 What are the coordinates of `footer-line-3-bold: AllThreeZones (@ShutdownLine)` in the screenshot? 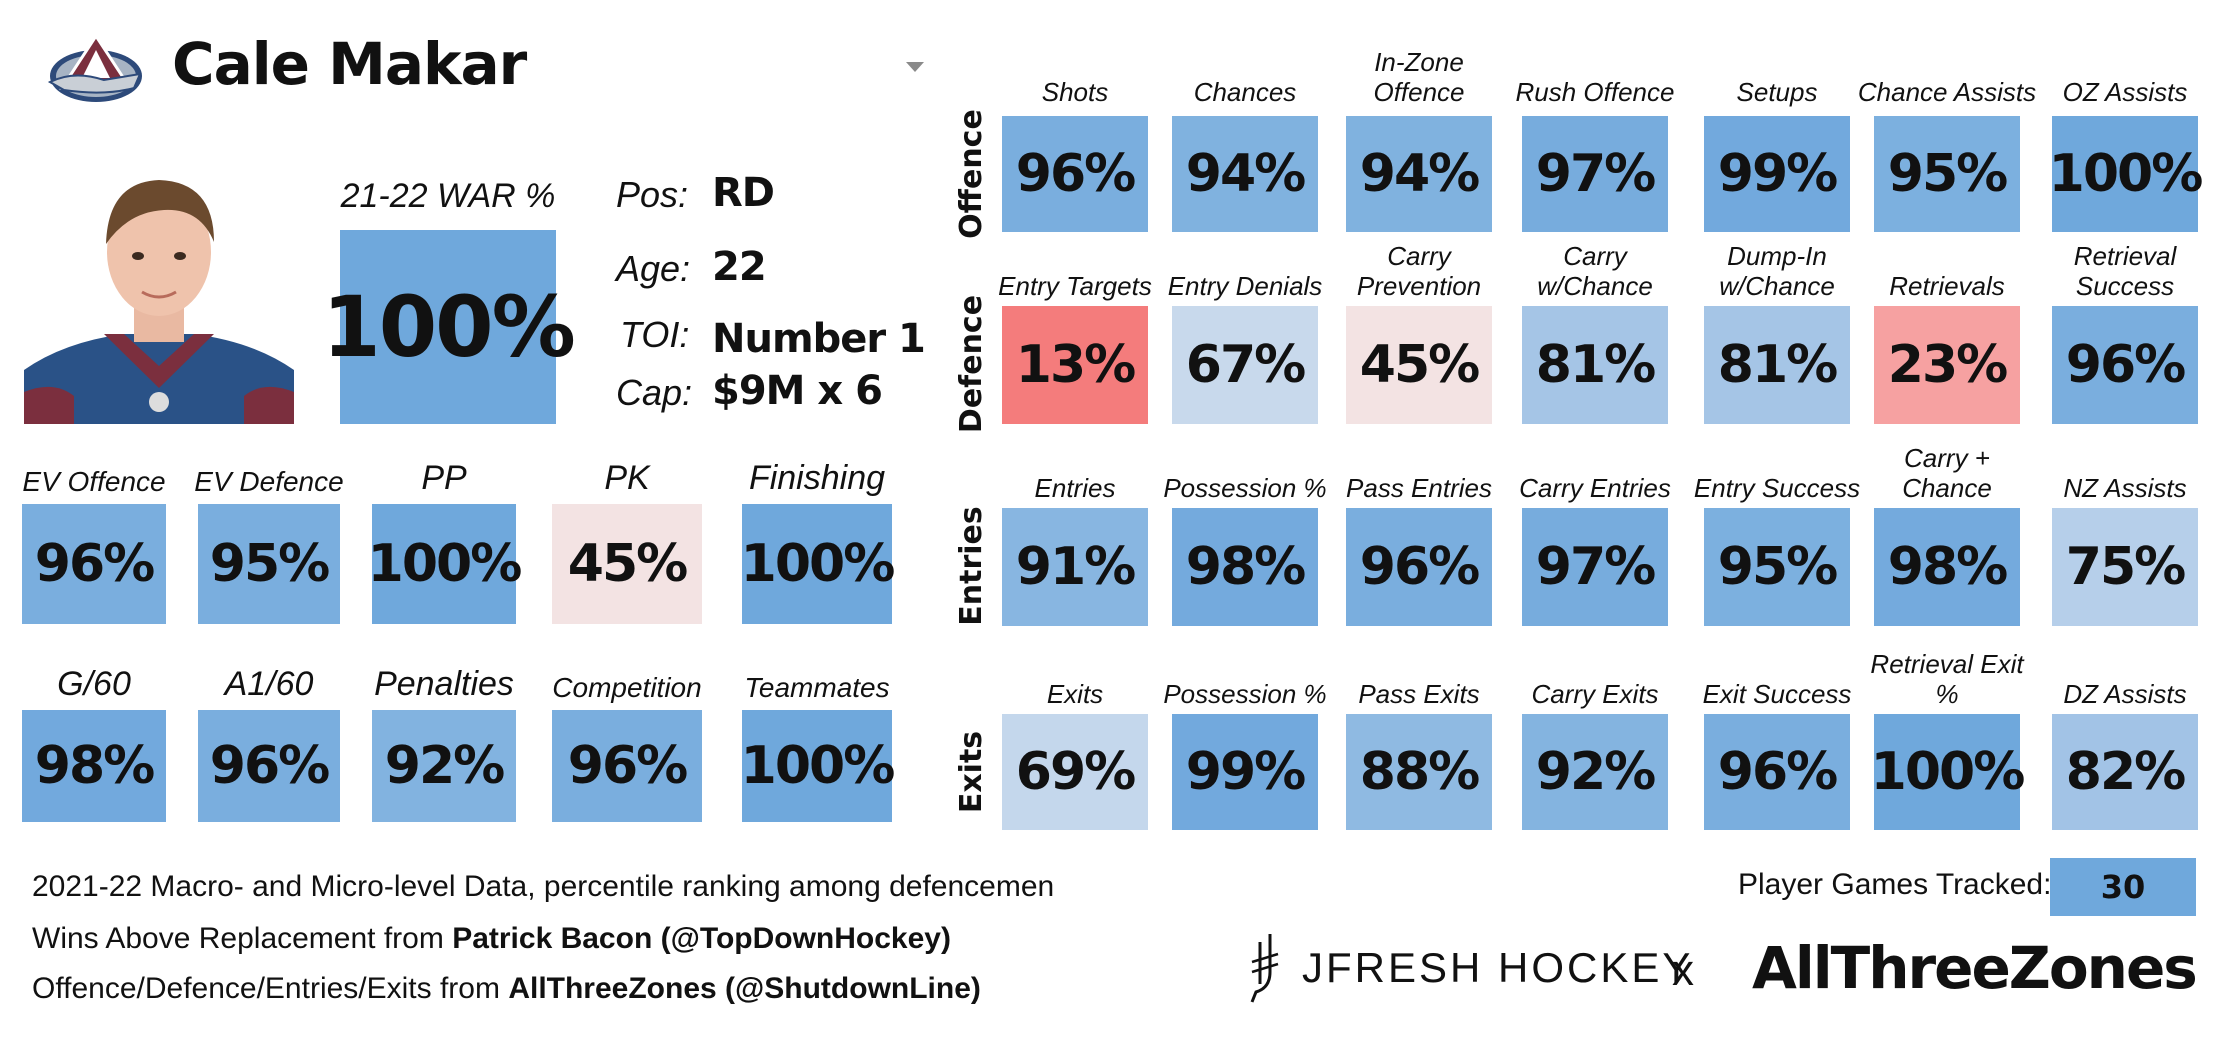 It's located at (744, 988).